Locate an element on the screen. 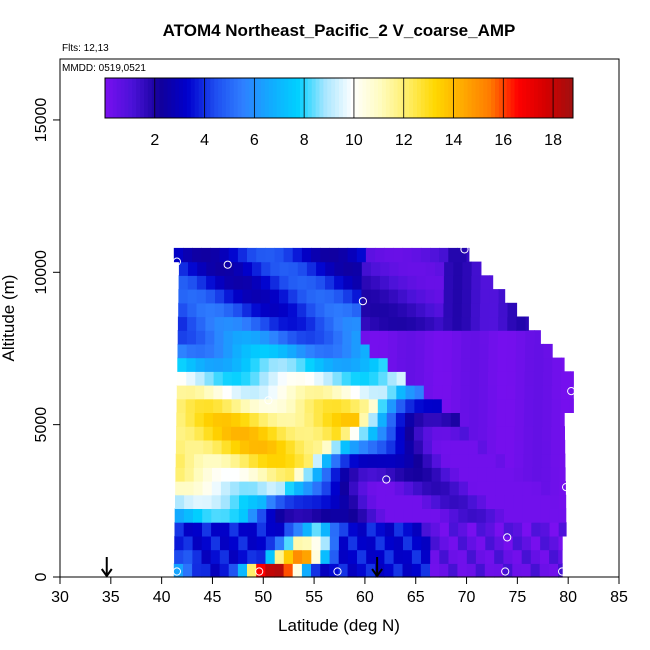 The width and height of the screenshot is (650, 650). x-tick-label: 50 is located at coordinates (263, 597).